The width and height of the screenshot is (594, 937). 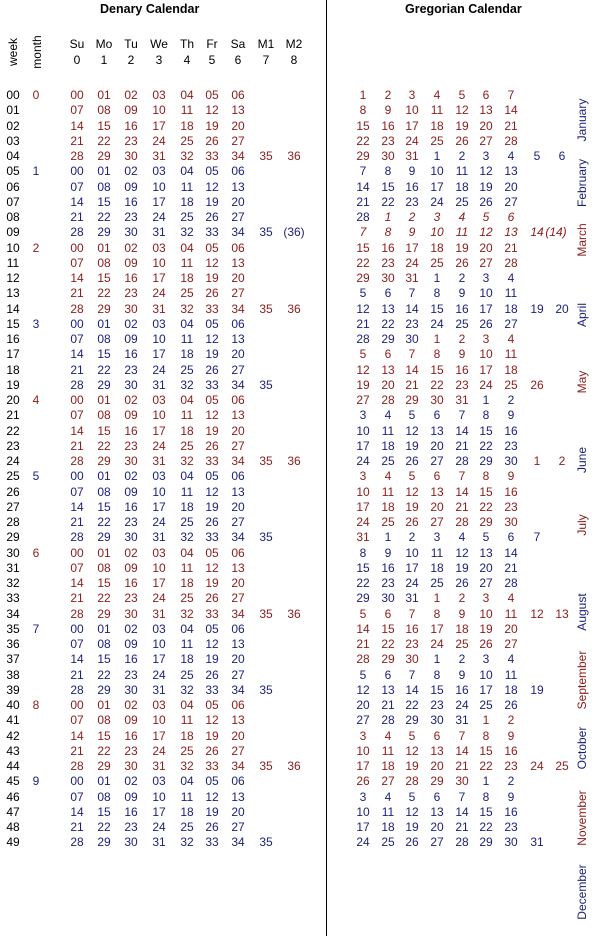 What do you see at coordinates (131, 491) in the screenshot?
I see `denary-day: 09` at bounding box center [131, 491].